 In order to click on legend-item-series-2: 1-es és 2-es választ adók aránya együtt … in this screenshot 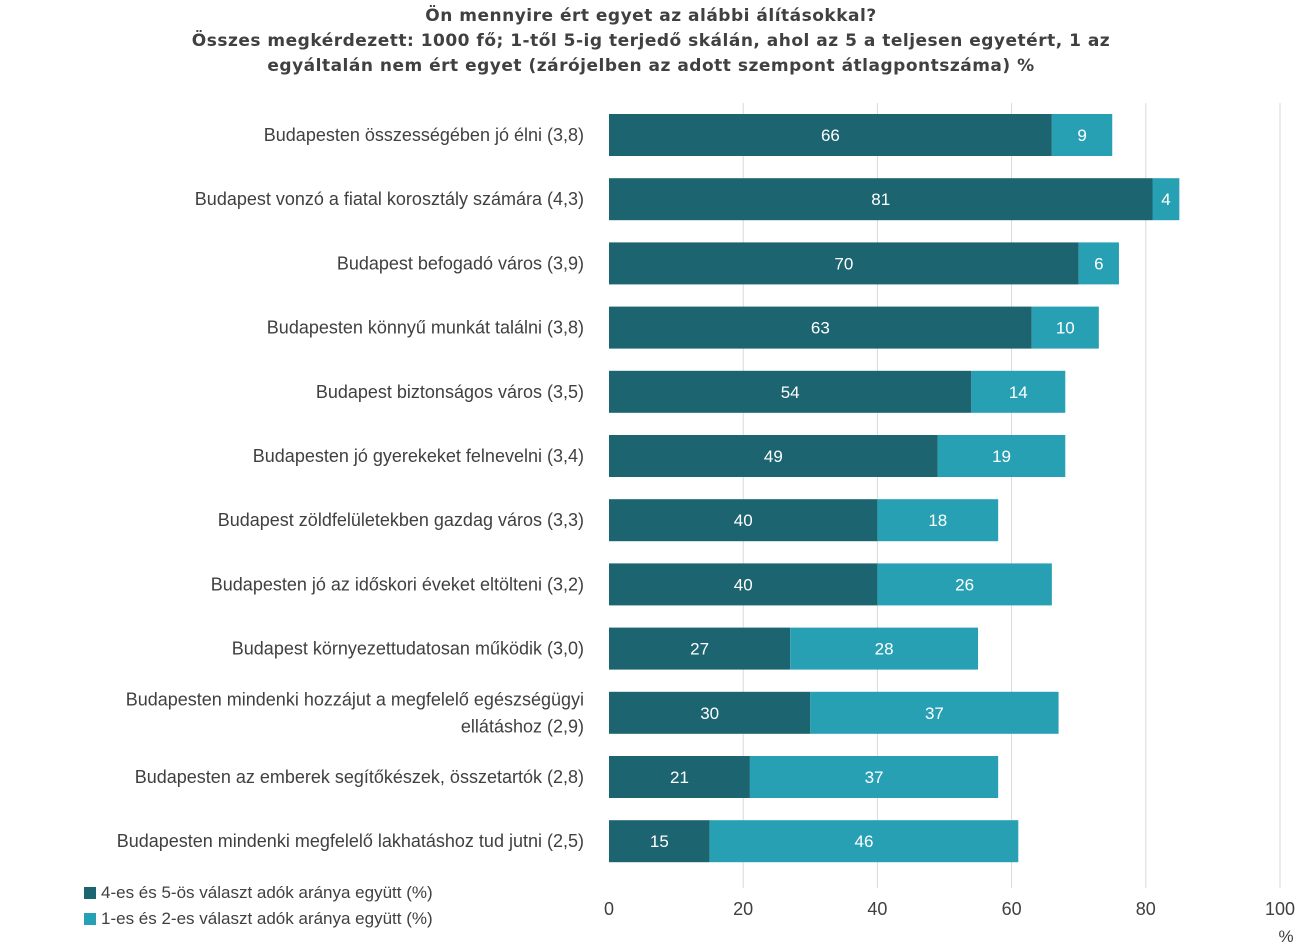, I will do `click(258, 919)`.